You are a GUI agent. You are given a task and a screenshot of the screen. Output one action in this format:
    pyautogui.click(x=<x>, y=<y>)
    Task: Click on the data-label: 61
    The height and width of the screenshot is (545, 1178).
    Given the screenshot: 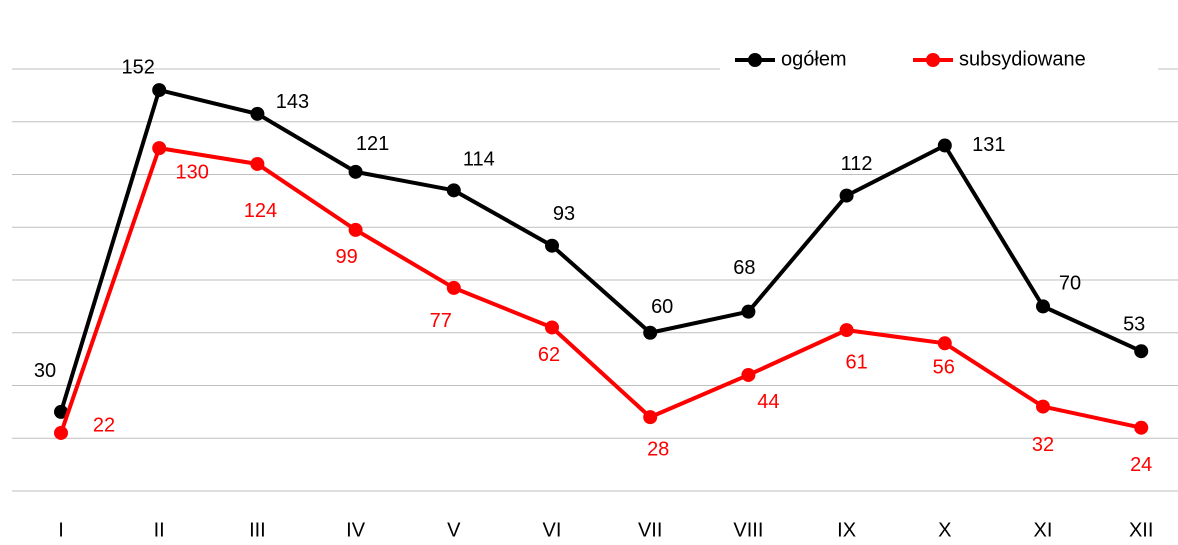 What is the action you would take?
    pyautogui.click(x=856, y=362)
    